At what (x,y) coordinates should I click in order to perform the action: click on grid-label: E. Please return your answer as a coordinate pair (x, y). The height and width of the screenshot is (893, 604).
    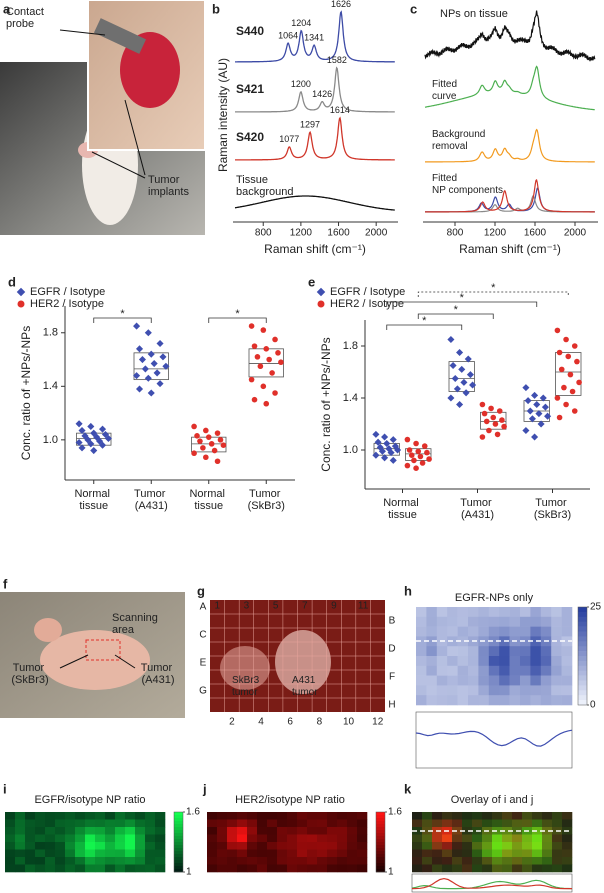
    Looking at the image, I should click on (203, 663).